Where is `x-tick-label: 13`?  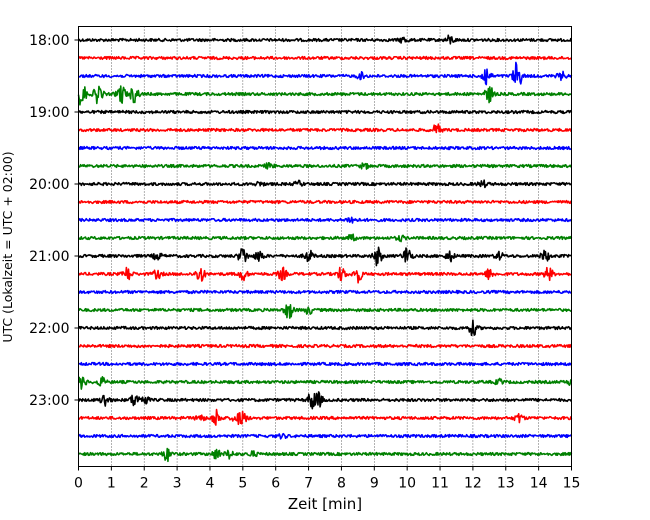
x-tick-label: 13 is located at coordinates (506, 484).